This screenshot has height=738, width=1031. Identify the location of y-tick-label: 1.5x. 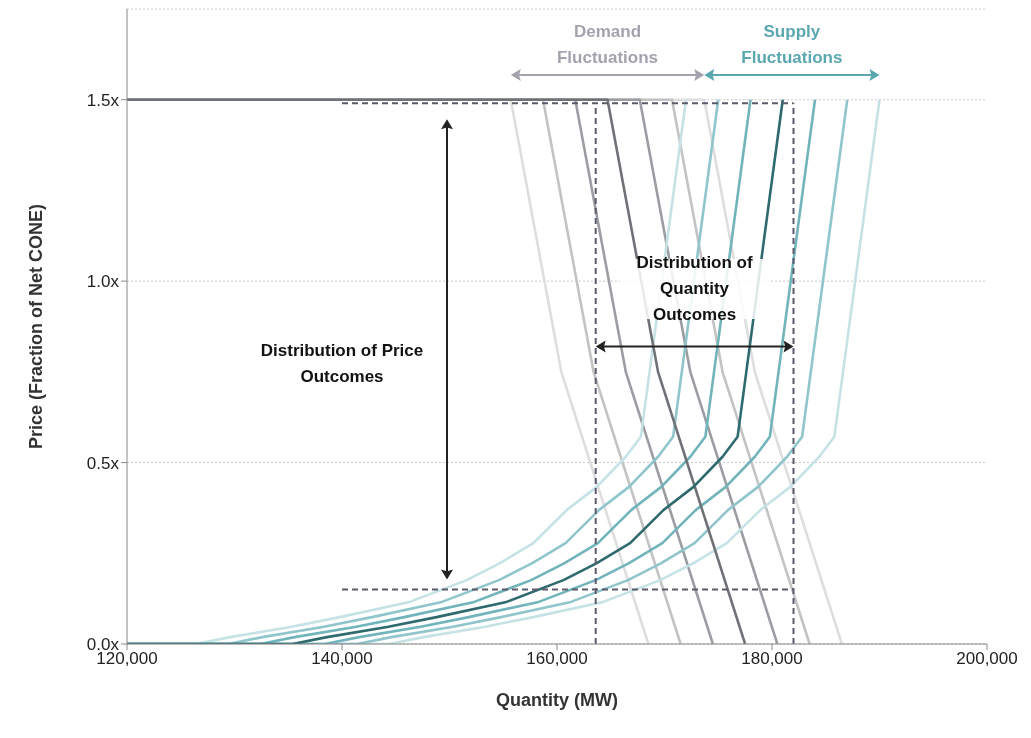
(103, 100).